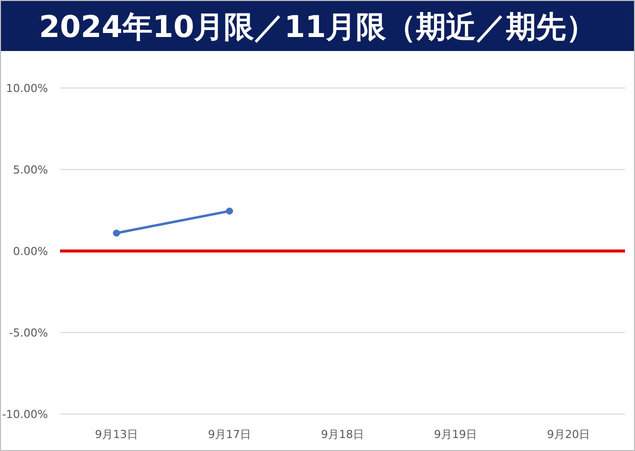  I want to click on y-tick-label: -5.00%, so click(28, 333).